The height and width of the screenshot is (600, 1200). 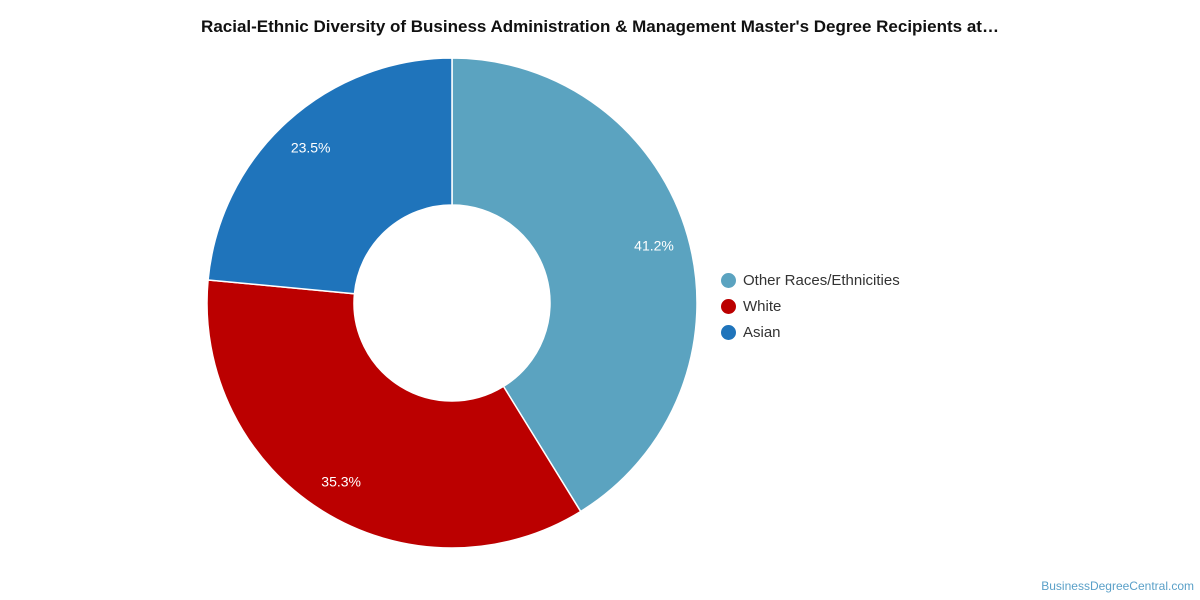 What do you see at coordinates (654, 246) in the screenshot?
I see `slice-data-label: 41.2%` at bounding box center [654, 246].